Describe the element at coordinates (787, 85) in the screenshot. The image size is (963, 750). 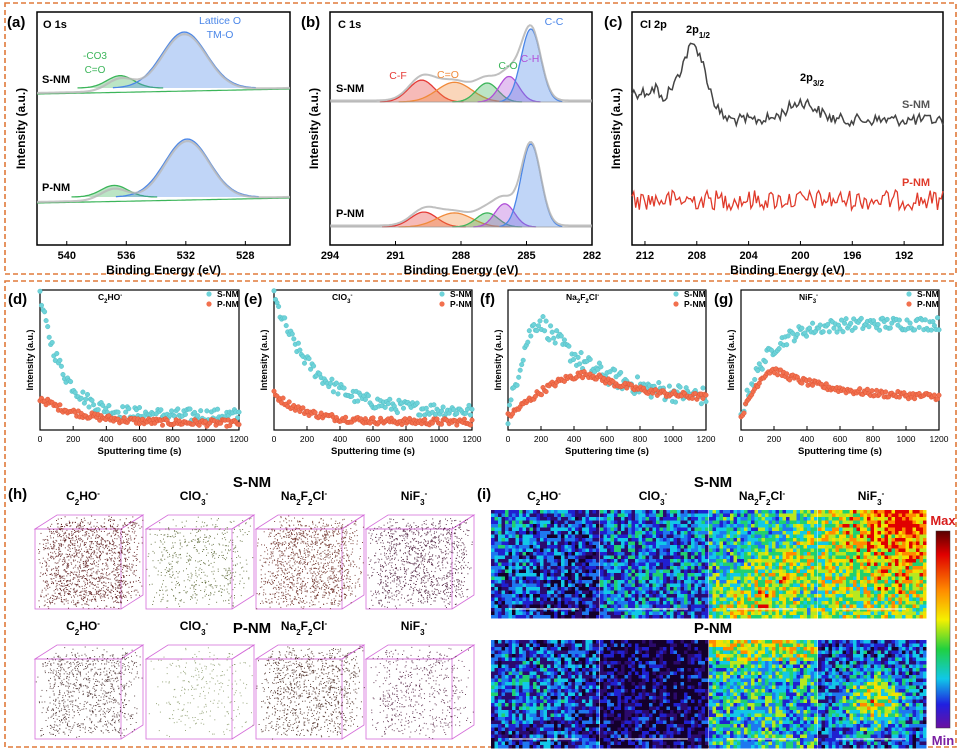
I see `series-S-NM` at that location.